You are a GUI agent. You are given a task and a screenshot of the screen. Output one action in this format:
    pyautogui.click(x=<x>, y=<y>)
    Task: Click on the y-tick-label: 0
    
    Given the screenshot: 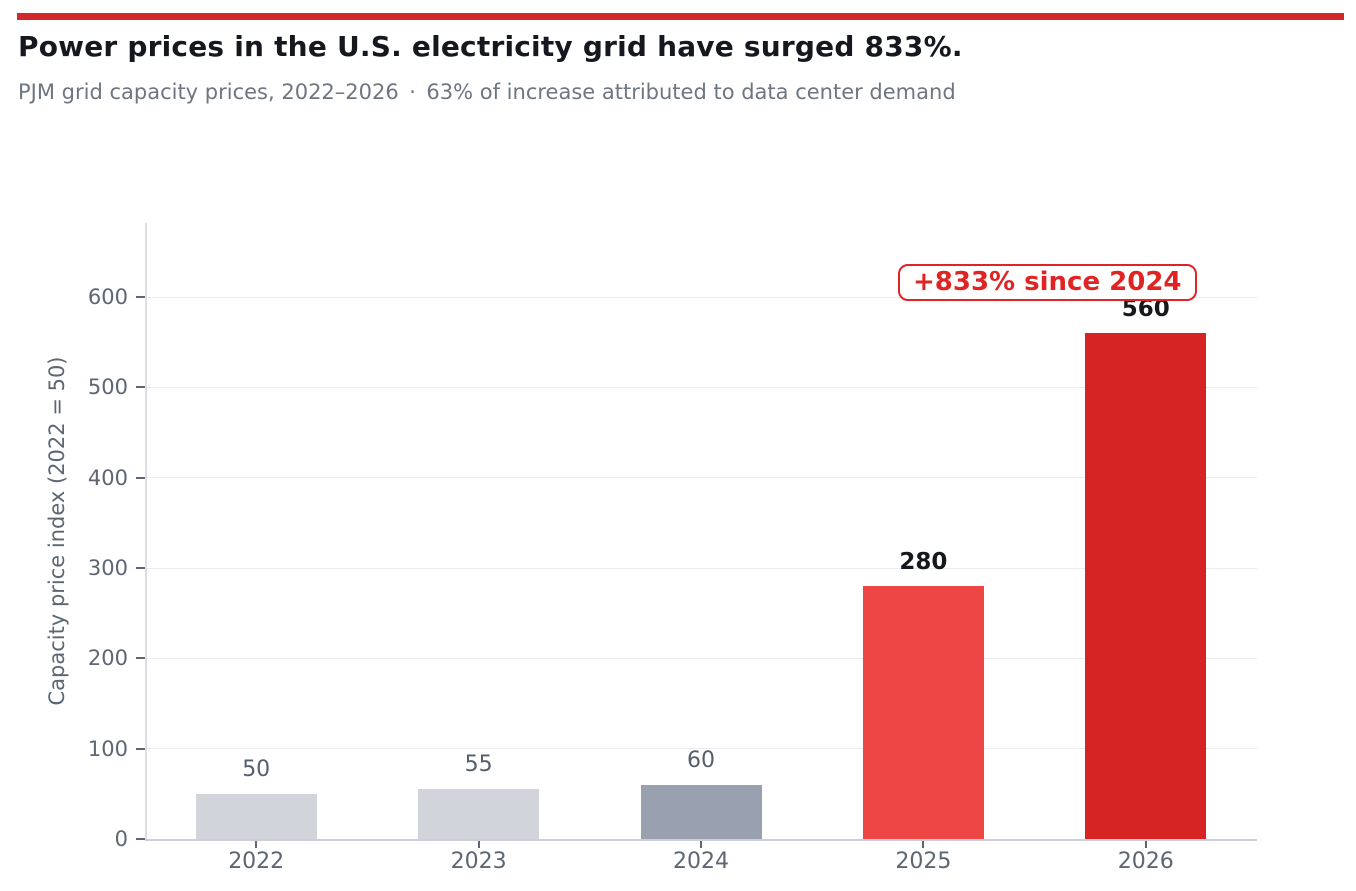 What is the action you would take?
    pyautogui.click(x=121, y=839)
    